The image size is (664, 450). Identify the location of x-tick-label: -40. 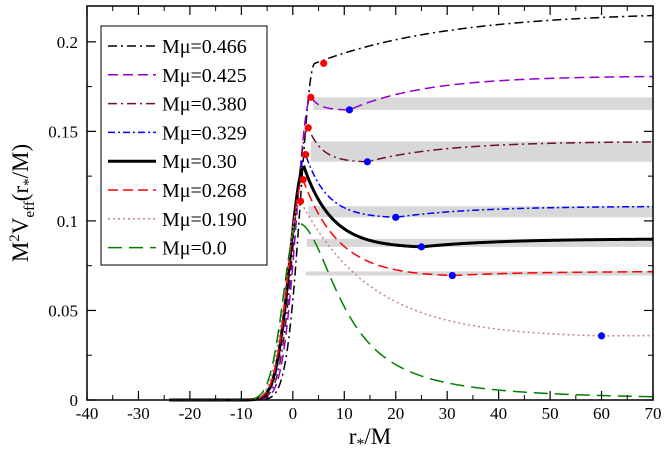
(87, 413).